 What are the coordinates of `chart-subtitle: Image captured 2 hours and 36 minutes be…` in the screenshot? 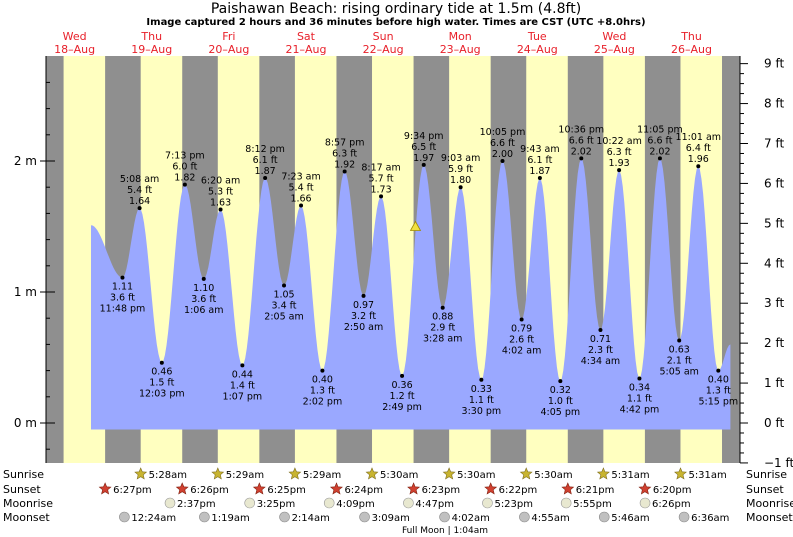 It's located at (395, 22).